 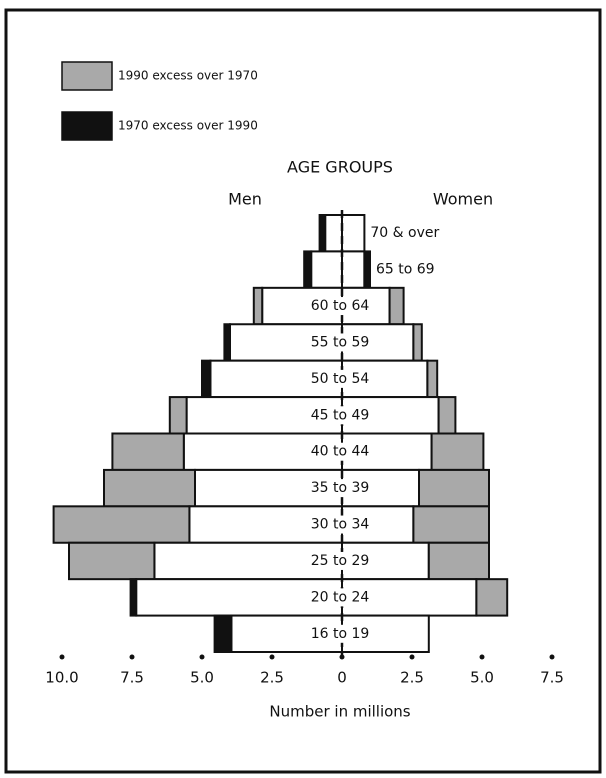 What do you see at coordinates (463, 199) in the screenshot?
I see `women-label: Women` at bounding box center [463, 199].